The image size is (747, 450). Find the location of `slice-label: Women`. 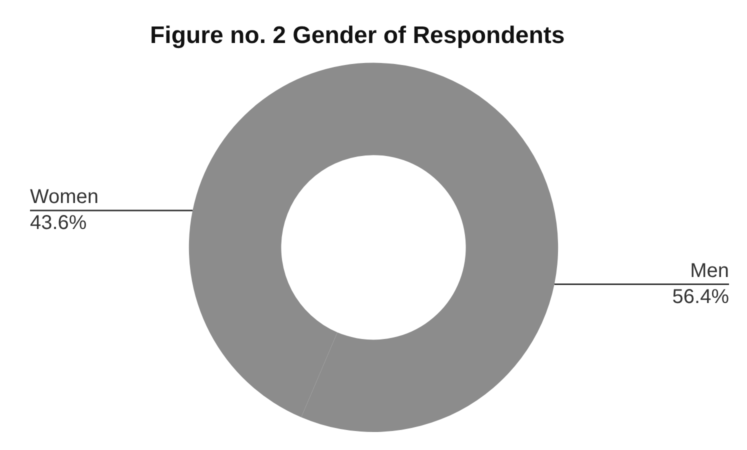

slice-label: Women is located at coordinates (64, 197).